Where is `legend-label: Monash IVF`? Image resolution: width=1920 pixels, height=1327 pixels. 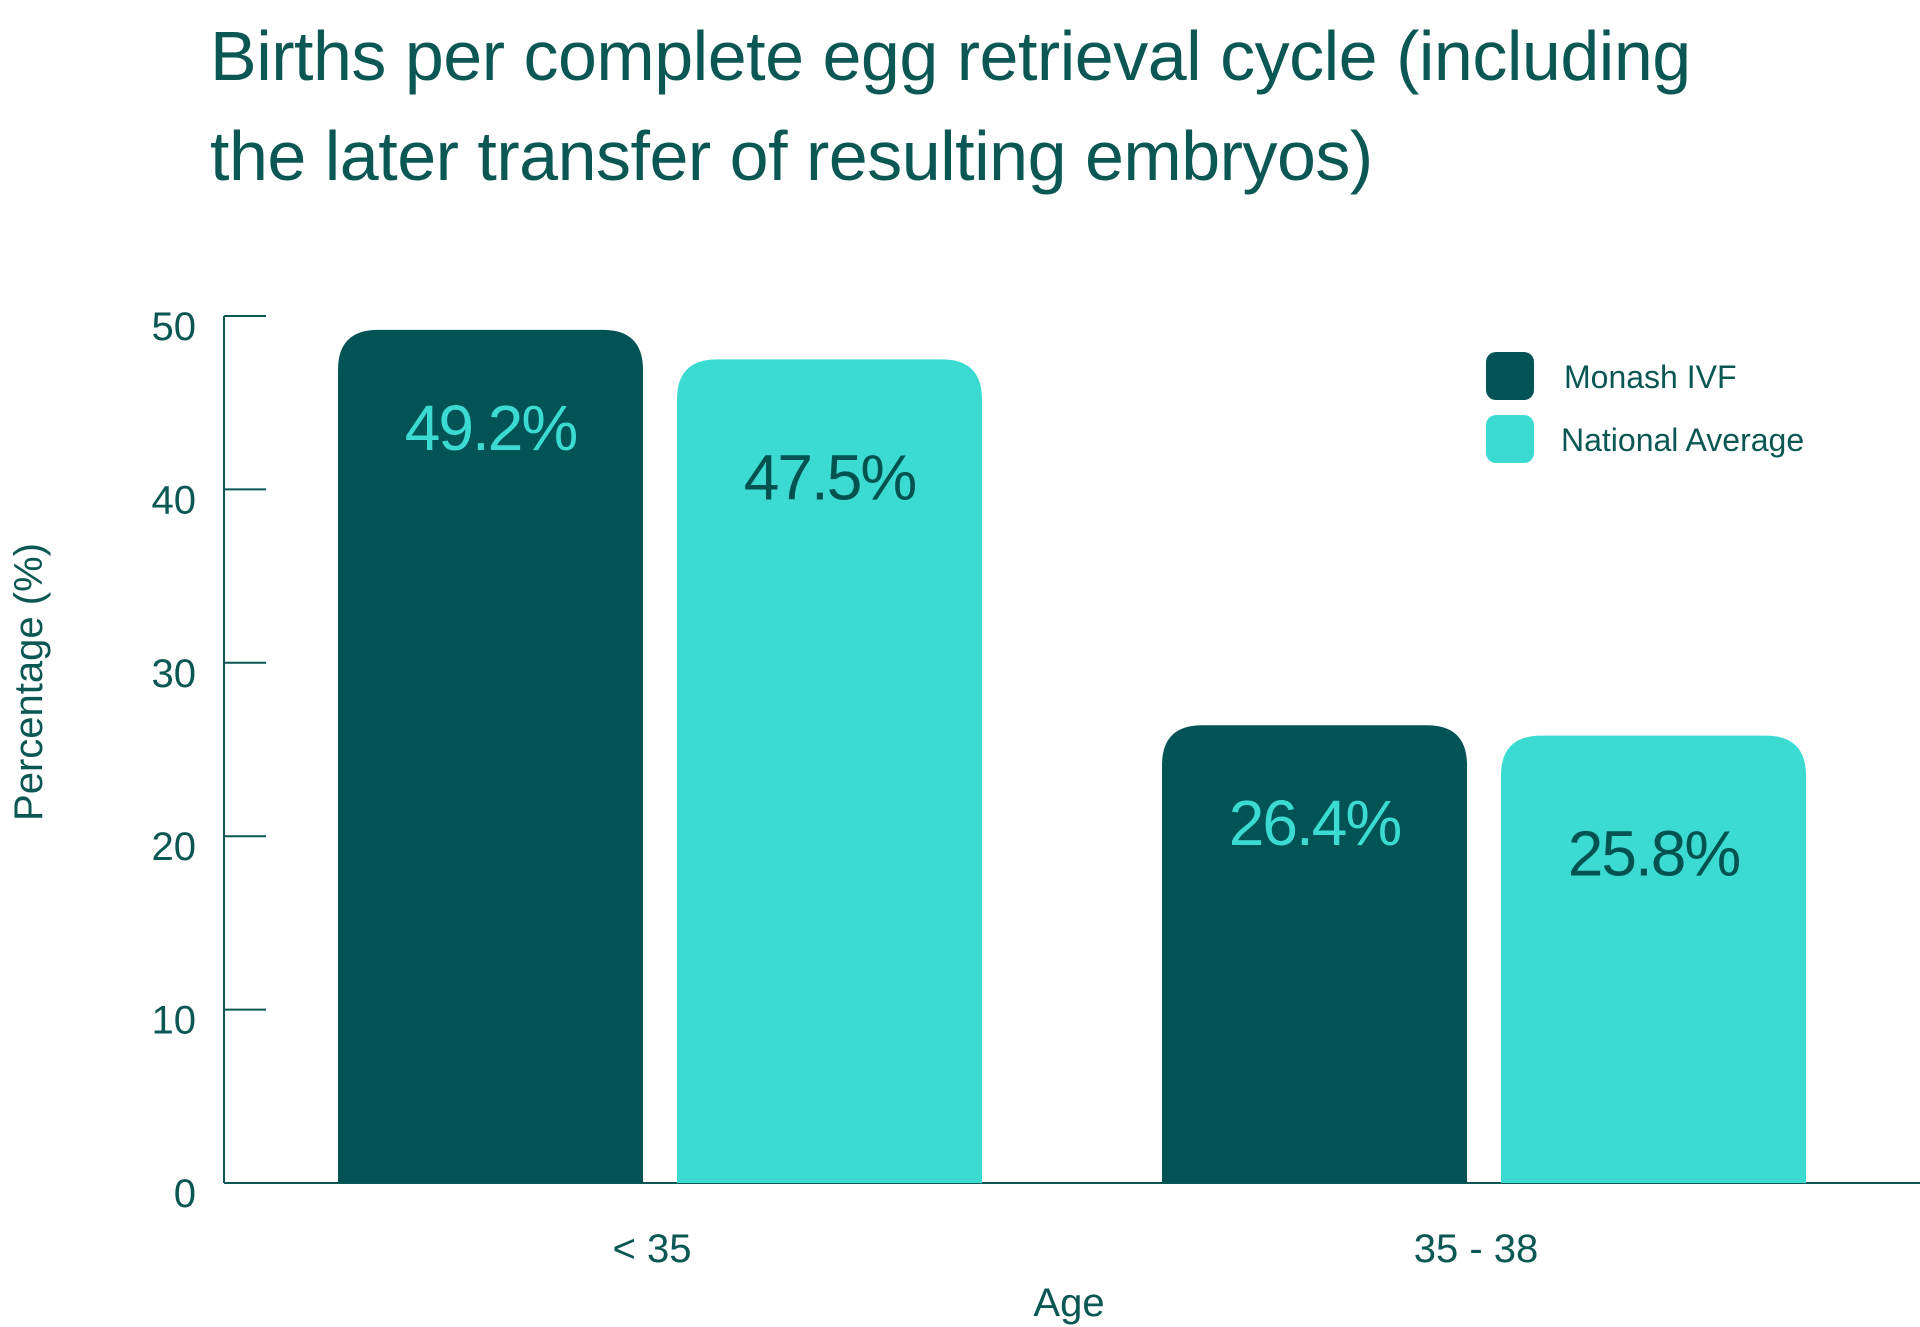 legend-label: Monash IVF is located at coordinates (1650, 377).